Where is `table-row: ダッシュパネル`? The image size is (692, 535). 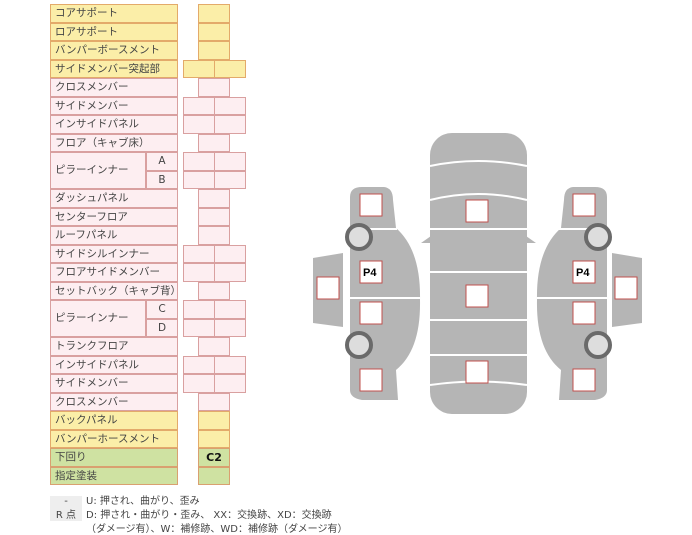 table-row: ダッシュパネル is located at coordinates (150, 198).